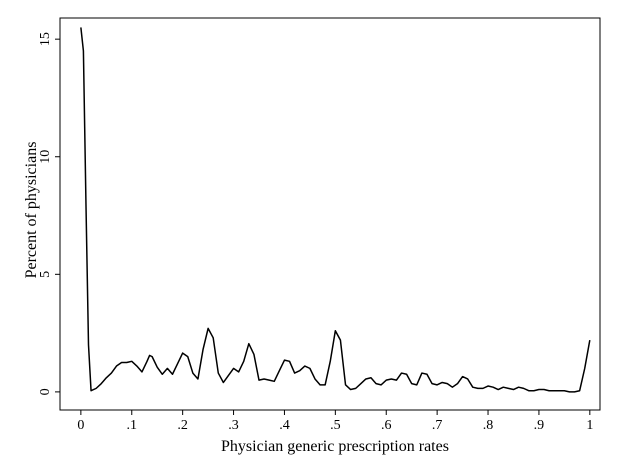 The height and width of the screenshot is (474, 618). Describe the element at coordinates (539, 425) in the screenshot. I see `x-tick-label: .9` at that location.